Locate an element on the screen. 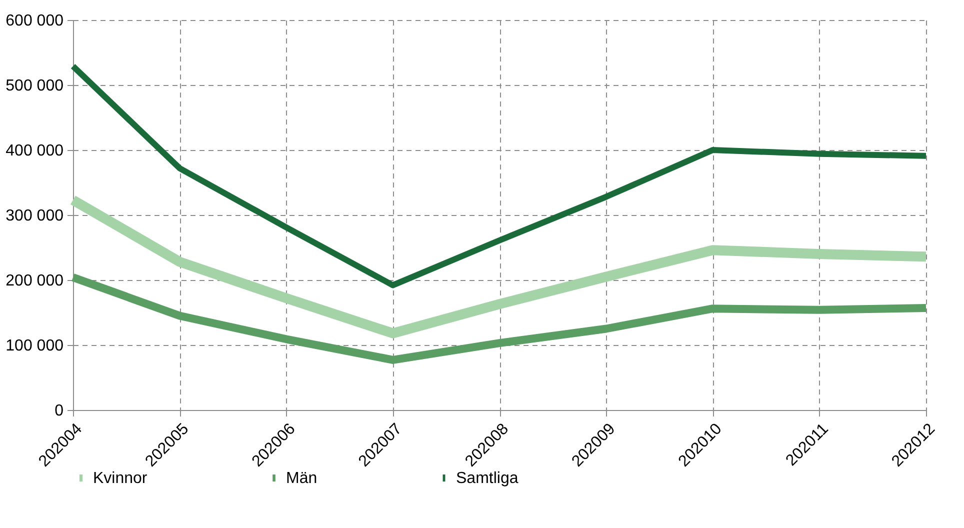 Image resolution: width=964 pixels, height=528 pixels. legend-label: Män is located at coordinates (302, 478).